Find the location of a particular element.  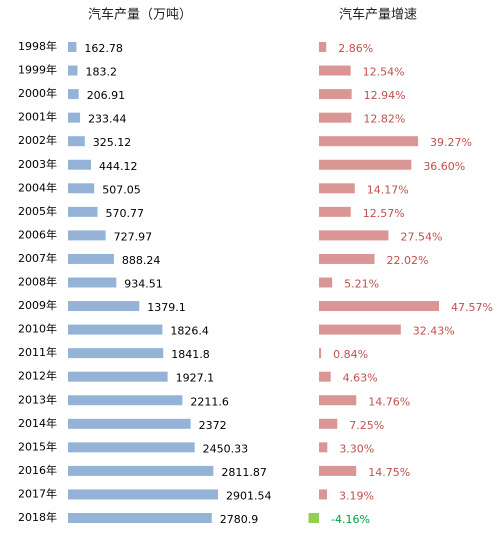

data-label: 2811.87 is located at coordinates (244, 472).